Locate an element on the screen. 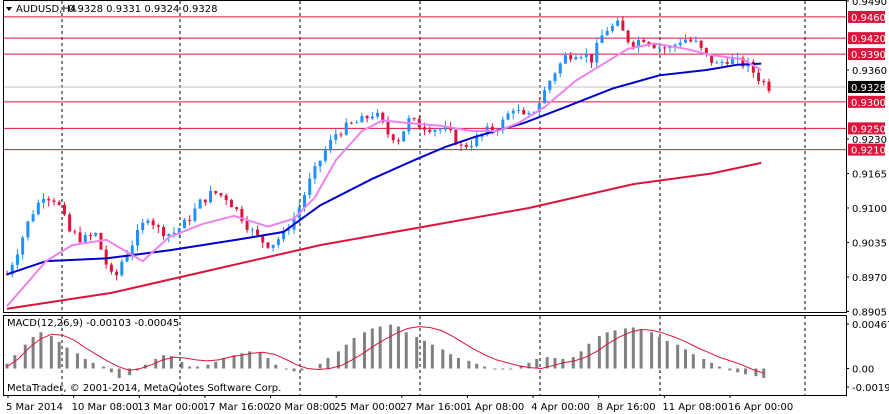  time-tick-label: 11 Apr 08:00 is located at coordinates (694, 407).